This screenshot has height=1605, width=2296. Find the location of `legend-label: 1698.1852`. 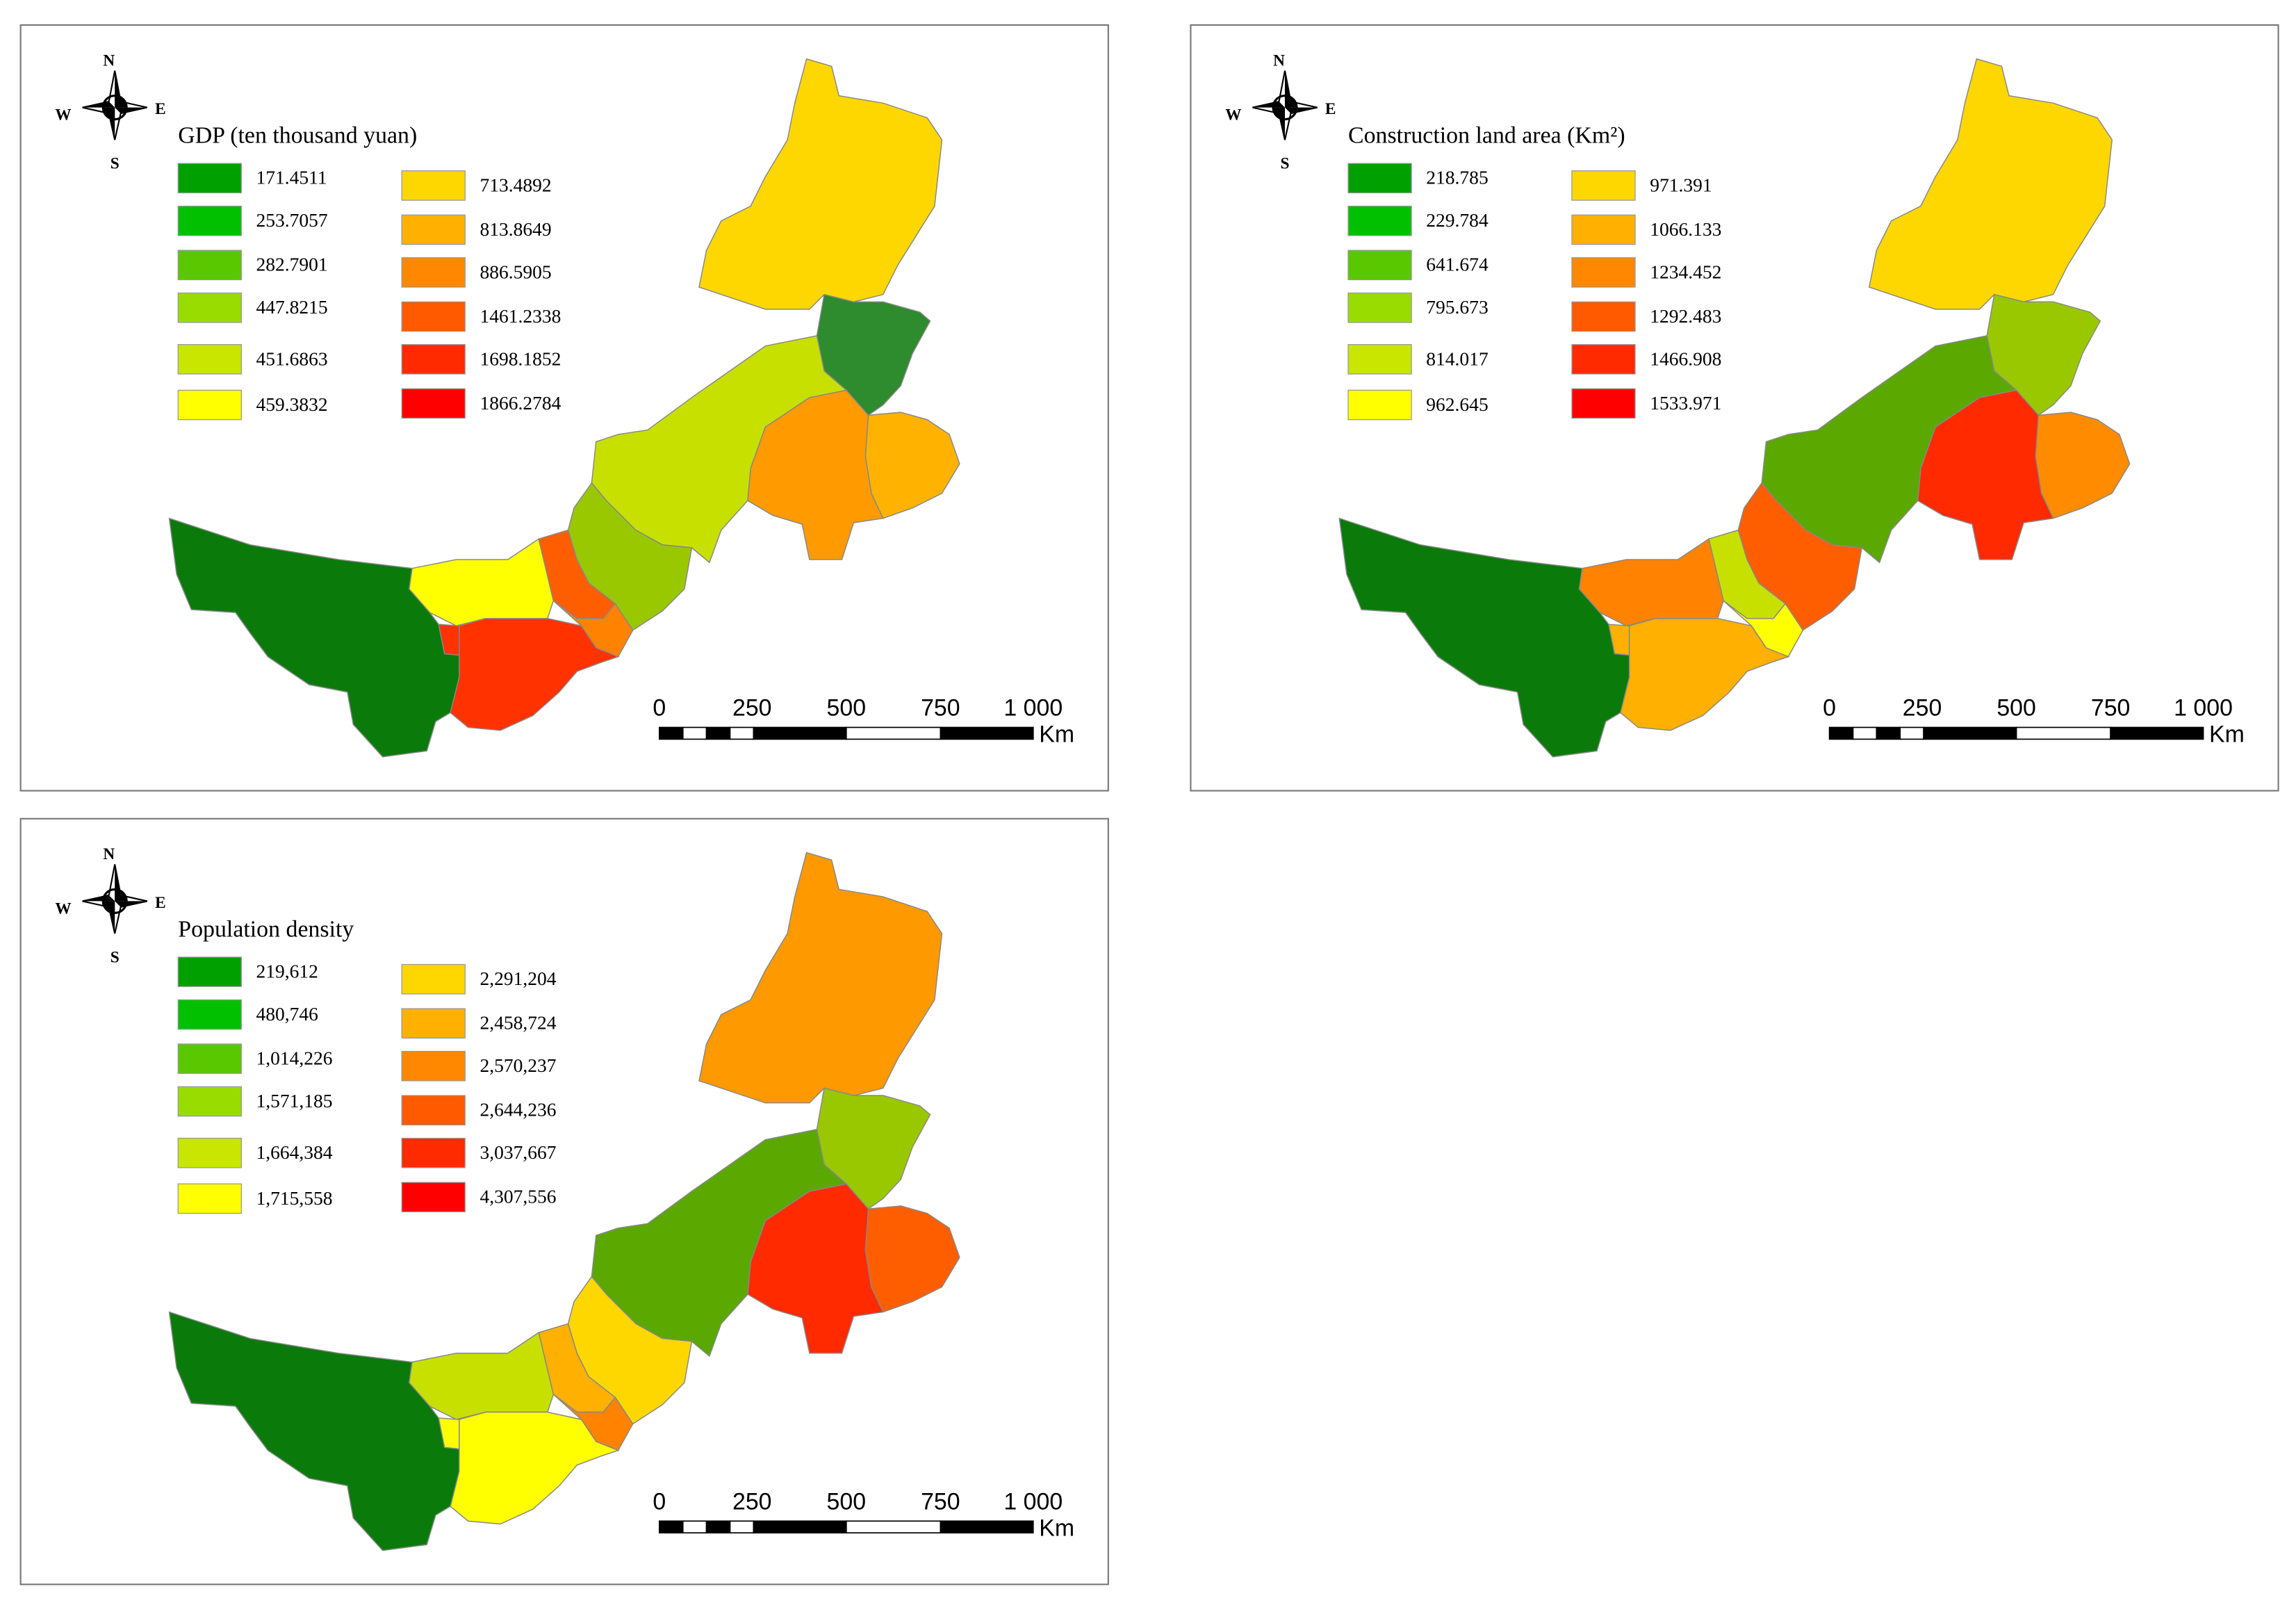

legend-label: 1698.1852 is located at coordinates (520, 359).